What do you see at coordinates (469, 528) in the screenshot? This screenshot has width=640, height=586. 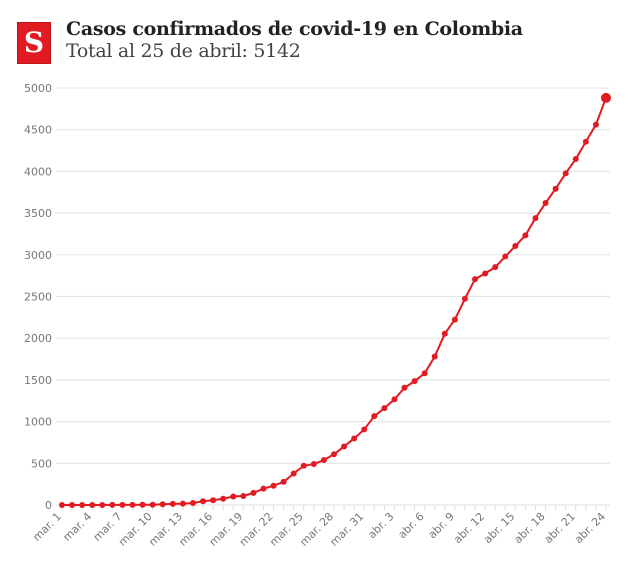 I see `x-tick-label: abr. 12` at bounding box center [469, 528].